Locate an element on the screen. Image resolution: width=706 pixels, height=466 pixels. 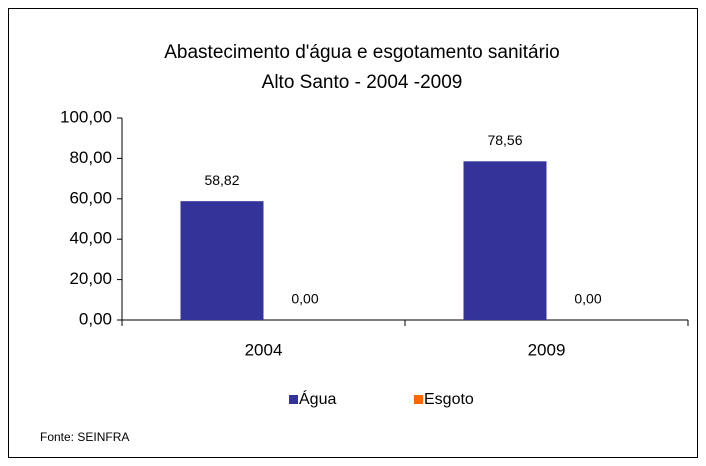
legend-label: Água is located at coordinates (317, 398).